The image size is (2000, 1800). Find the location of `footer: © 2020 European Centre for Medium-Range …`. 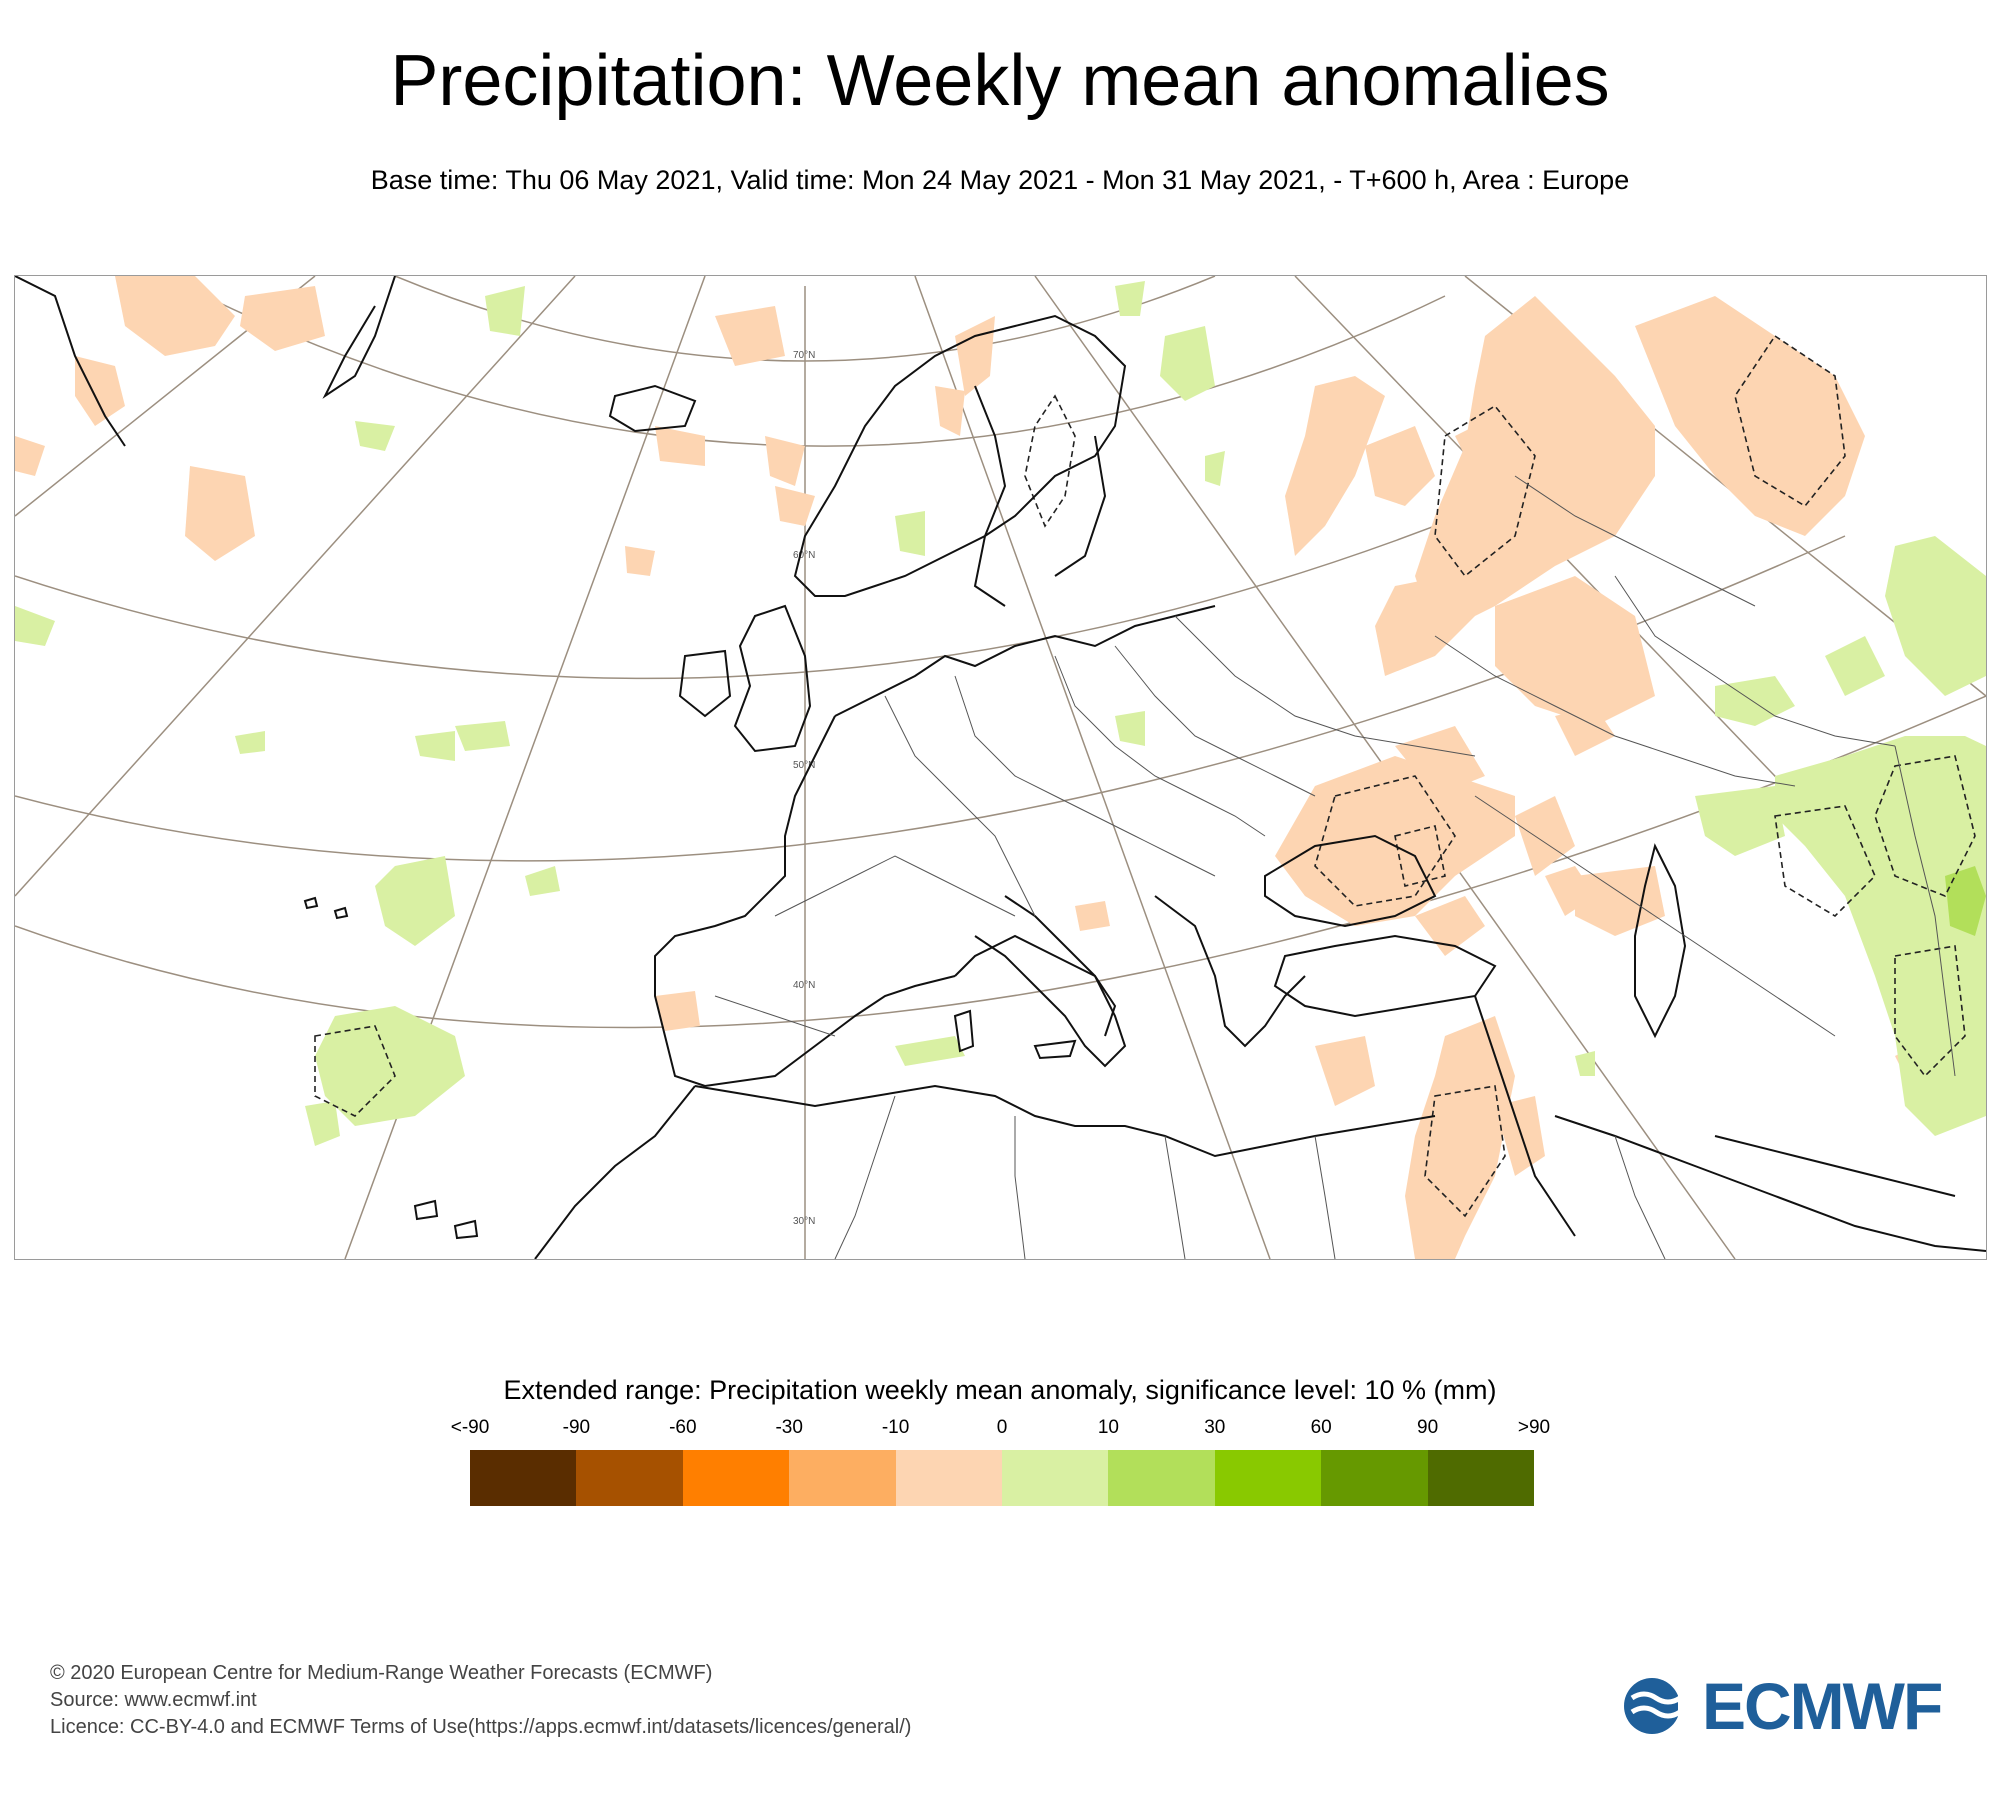

footer: © 2020 European Centre for Medium-Range … is located at coordinates (480, 1700).